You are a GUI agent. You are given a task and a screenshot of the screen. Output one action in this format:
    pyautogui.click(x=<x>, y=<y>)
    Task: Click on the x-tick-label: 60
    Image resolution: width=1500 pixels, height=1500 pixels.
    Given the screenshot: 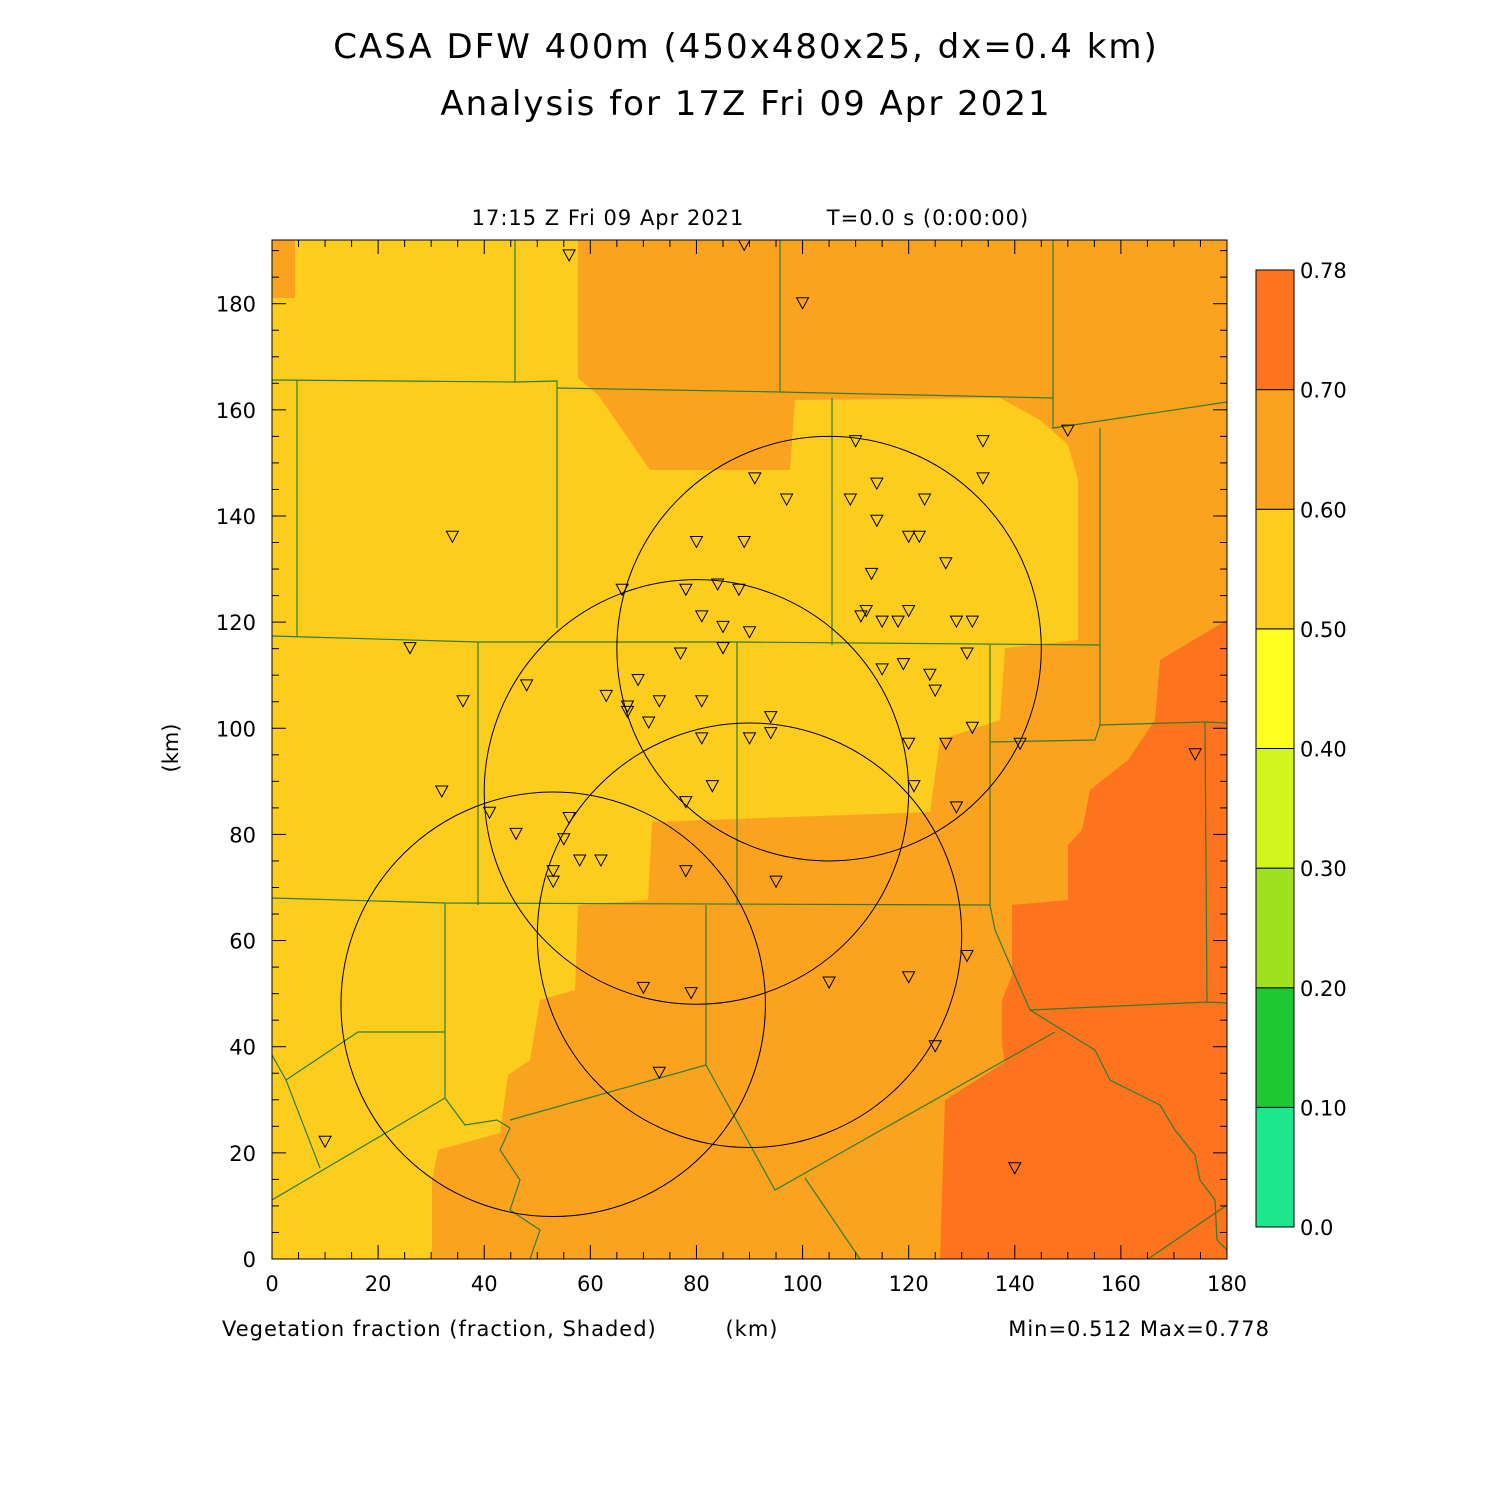 What is the action you would take?
    pyautogui.click(x=590, y=1284)
    